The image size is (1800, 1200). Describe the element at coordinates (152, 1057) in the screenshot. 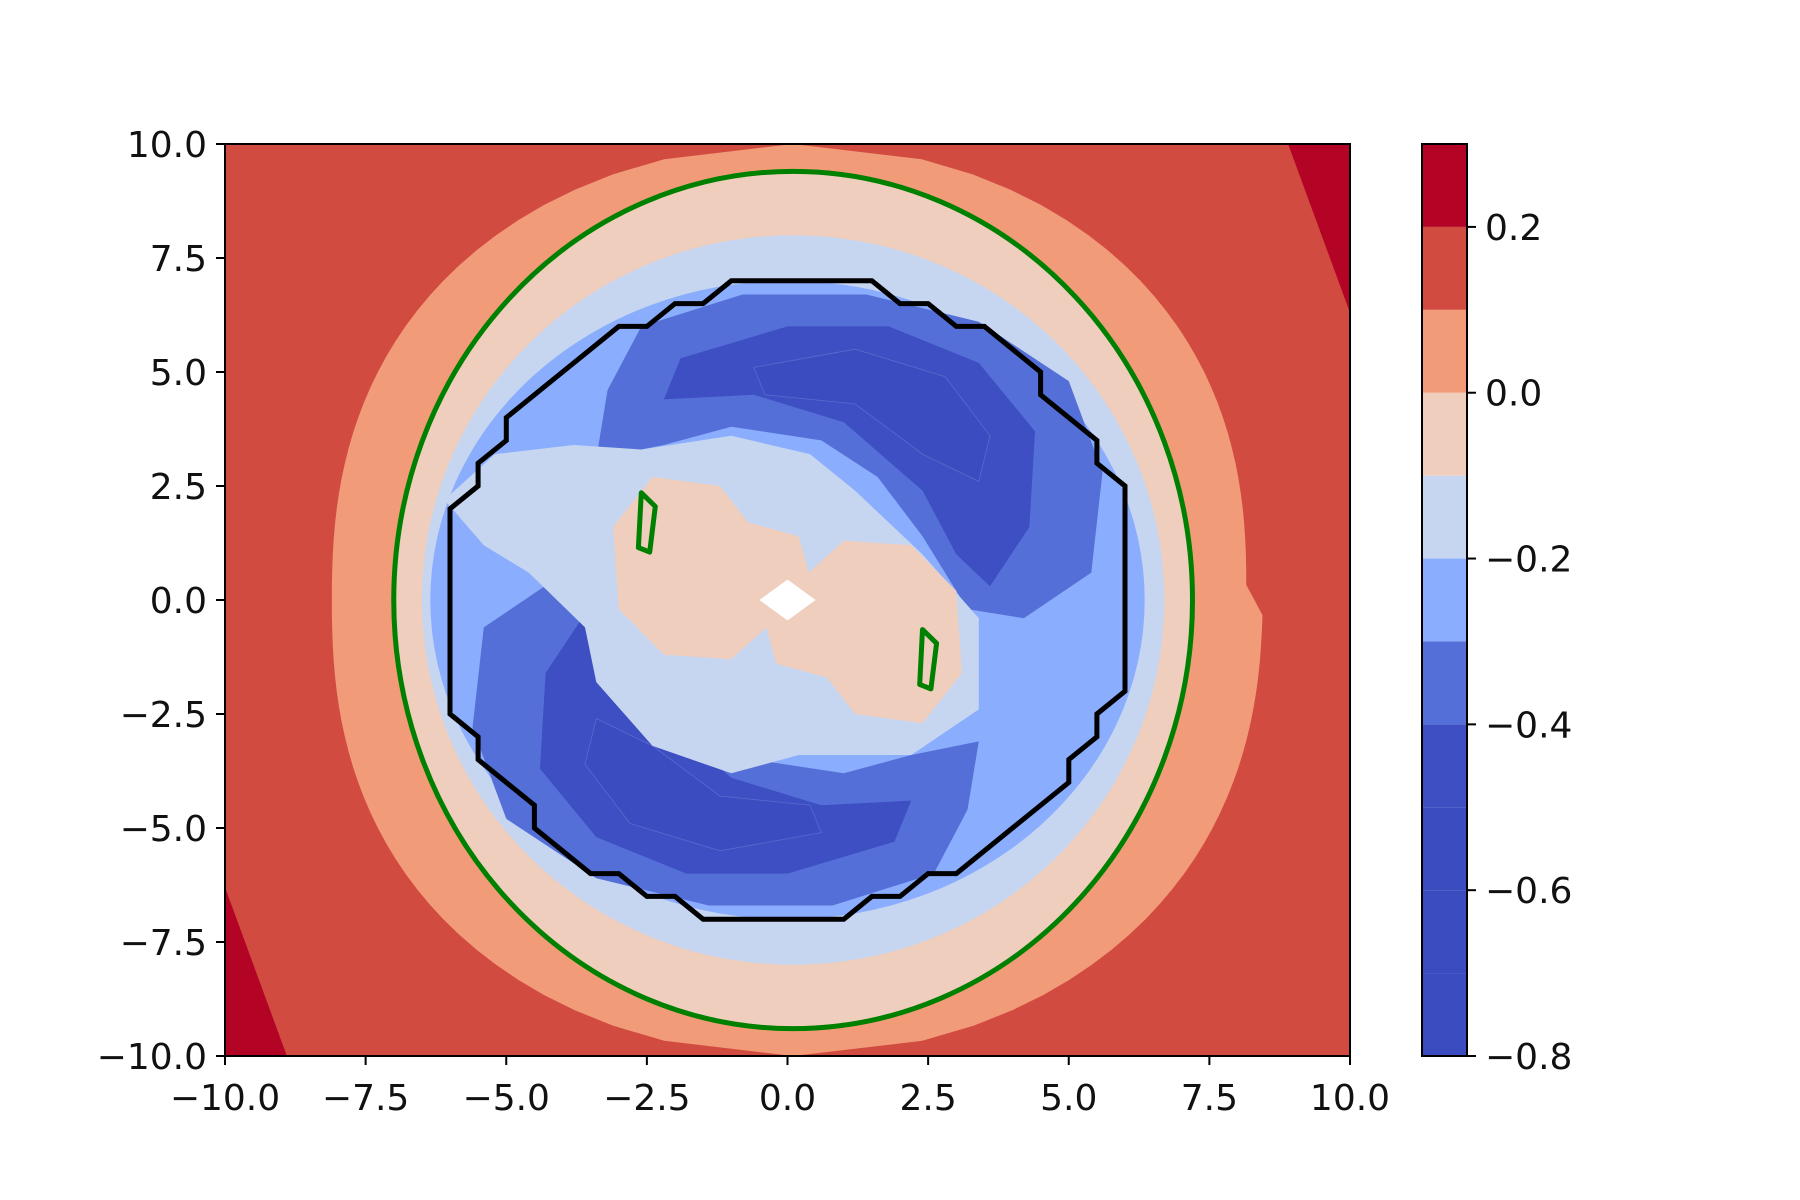

I see `y-tick-label: −10.0` at that location.